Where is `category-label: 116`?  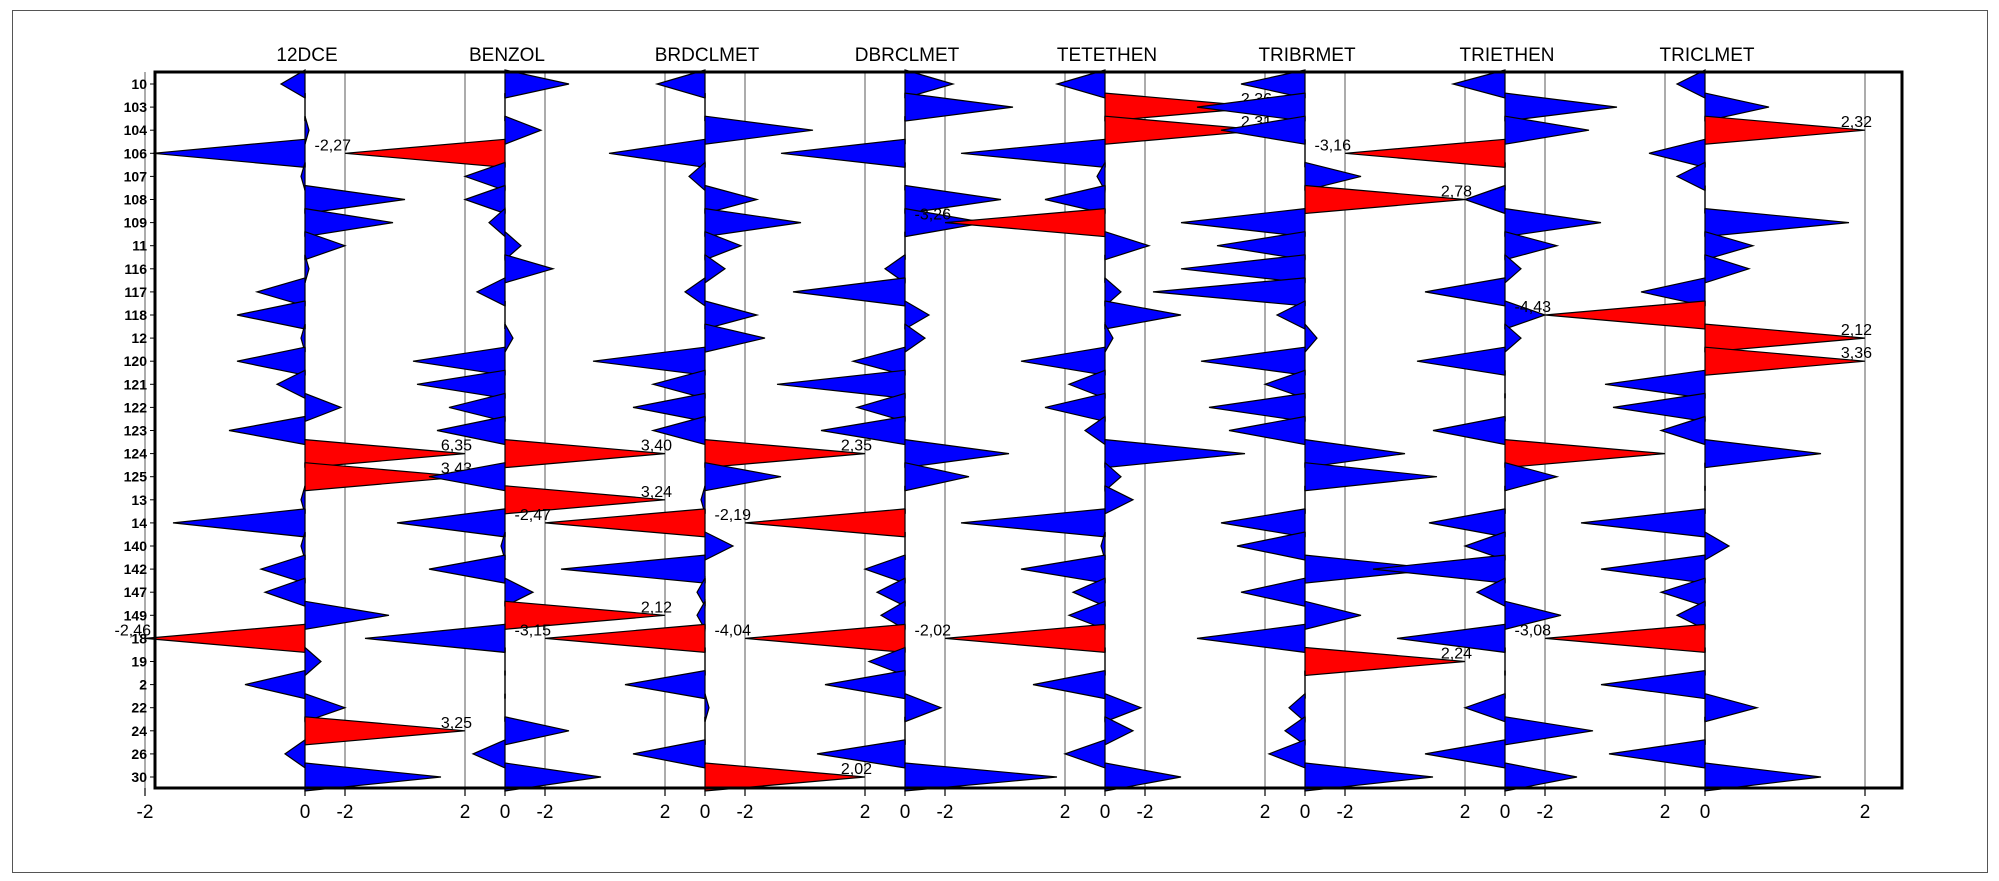 category-label: 116 is located at coordinates (135, 269).